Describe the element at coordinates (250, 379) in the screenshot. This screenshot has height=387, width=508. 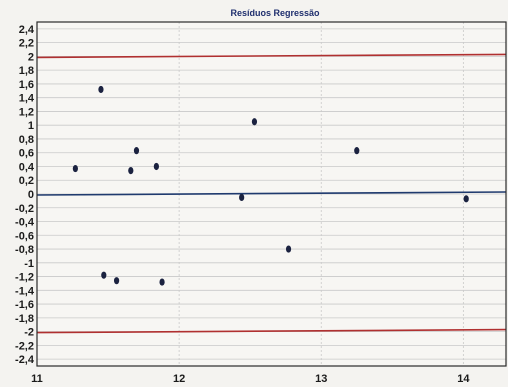
I see `x-axis-tick-labels: 11 12 13 14` at that location.